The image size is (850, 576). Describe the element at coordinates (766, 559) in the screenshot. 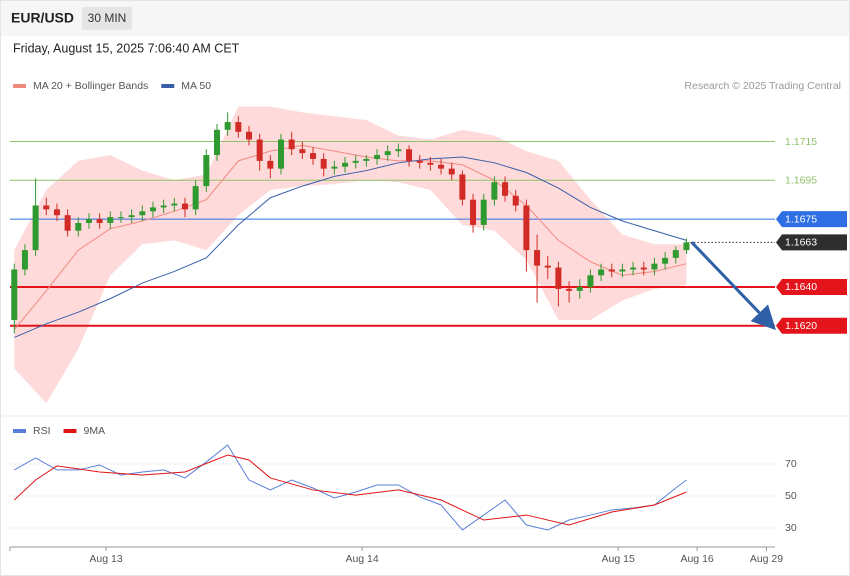

I see `x-tick-label: Aug 29` at that location.